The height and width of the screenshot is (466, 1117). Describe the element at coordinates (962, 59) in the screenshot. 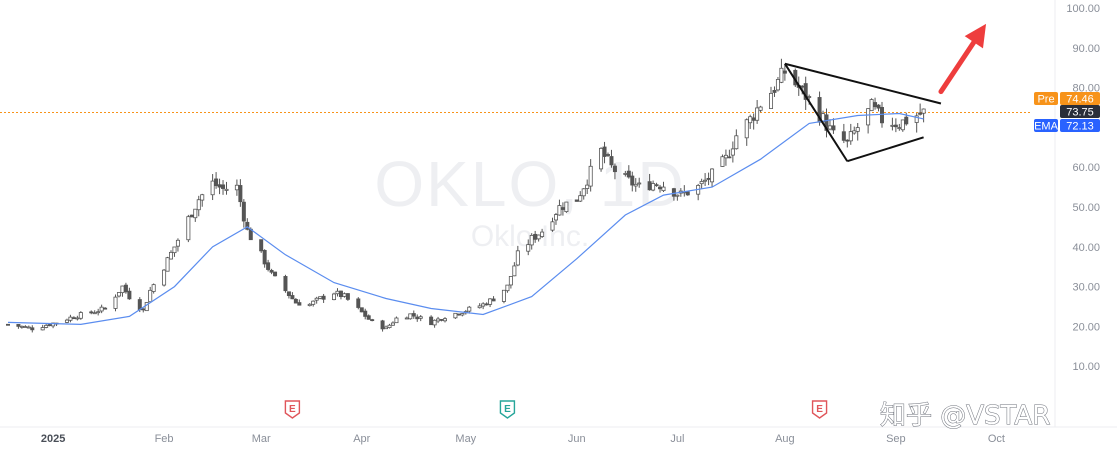

I see `breakout-arrow` at that location.